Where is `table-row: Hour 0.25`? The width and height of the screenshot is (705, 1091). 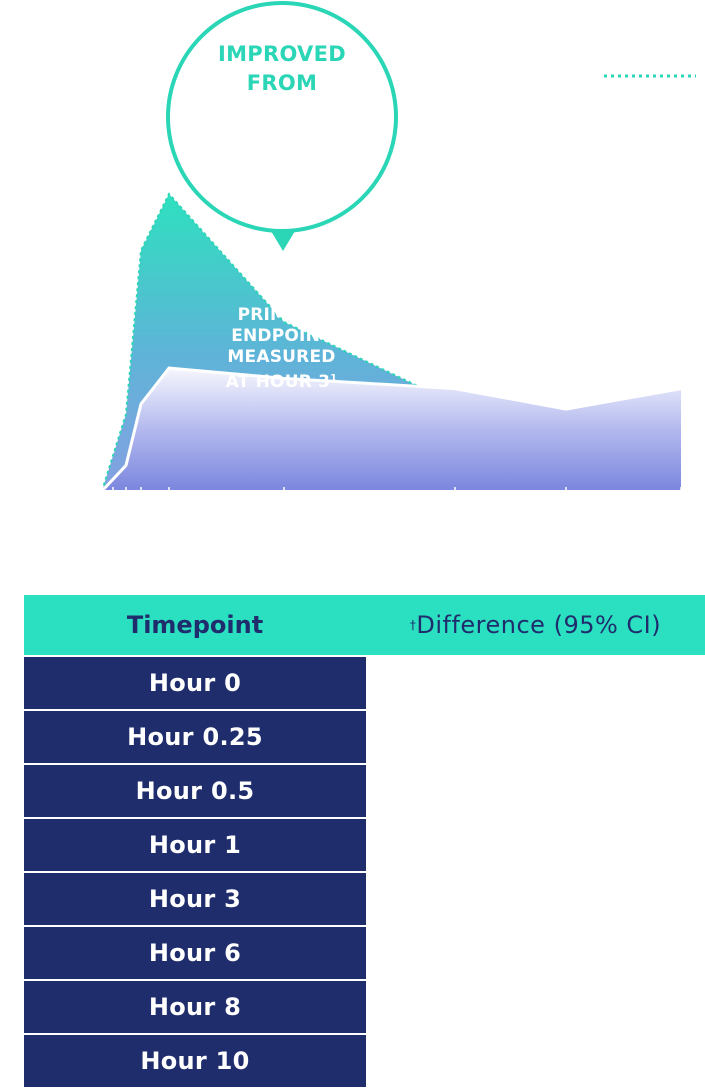 table-row: Hour 0.25 is located at coordinates (195, 737).